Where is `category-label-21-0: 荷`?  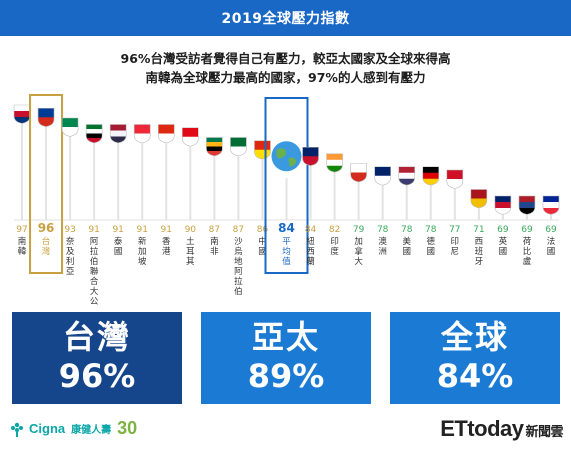
category-label-21-0: 荷 is located at coordinates (527, 241).